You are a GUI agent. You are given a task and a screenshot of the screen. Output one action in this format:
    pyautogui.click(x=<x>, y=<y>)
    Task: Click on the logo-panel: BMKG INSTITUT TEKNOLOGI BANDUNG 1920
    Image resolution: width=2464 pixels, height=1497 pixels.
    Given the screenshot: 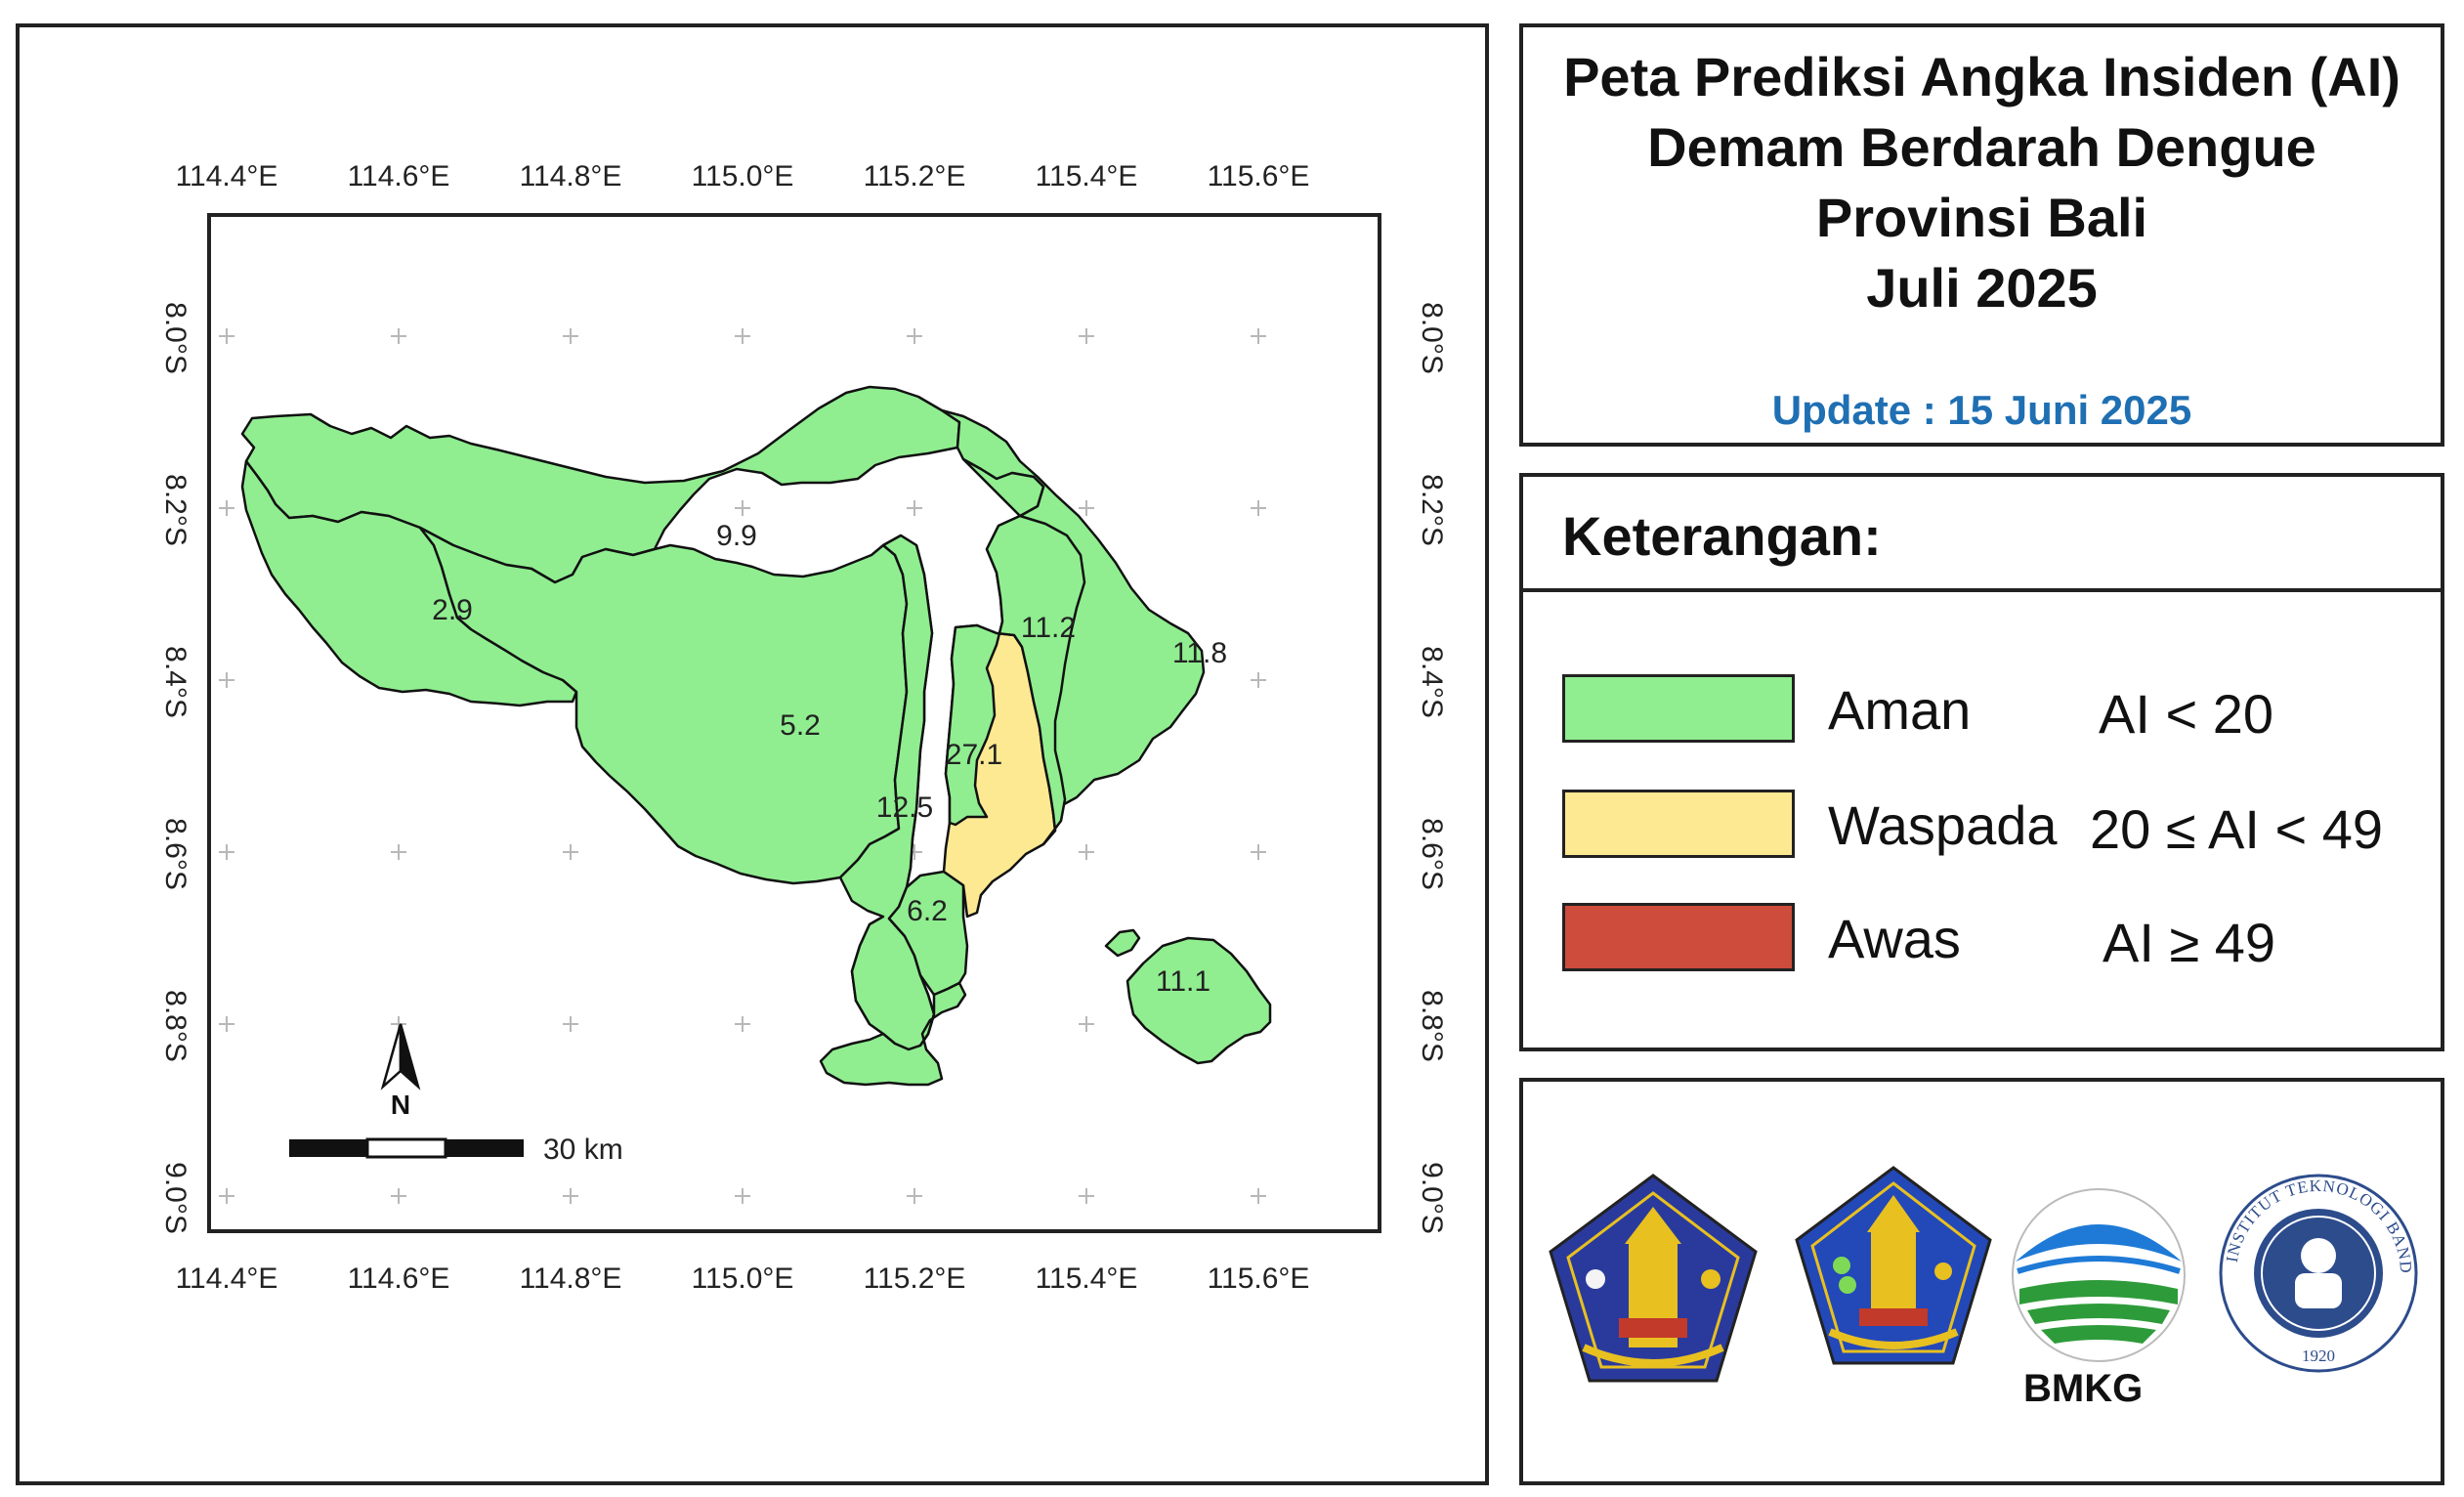 What is the action you would take?
    pyautogui.click(x=1981, y=1281)
    